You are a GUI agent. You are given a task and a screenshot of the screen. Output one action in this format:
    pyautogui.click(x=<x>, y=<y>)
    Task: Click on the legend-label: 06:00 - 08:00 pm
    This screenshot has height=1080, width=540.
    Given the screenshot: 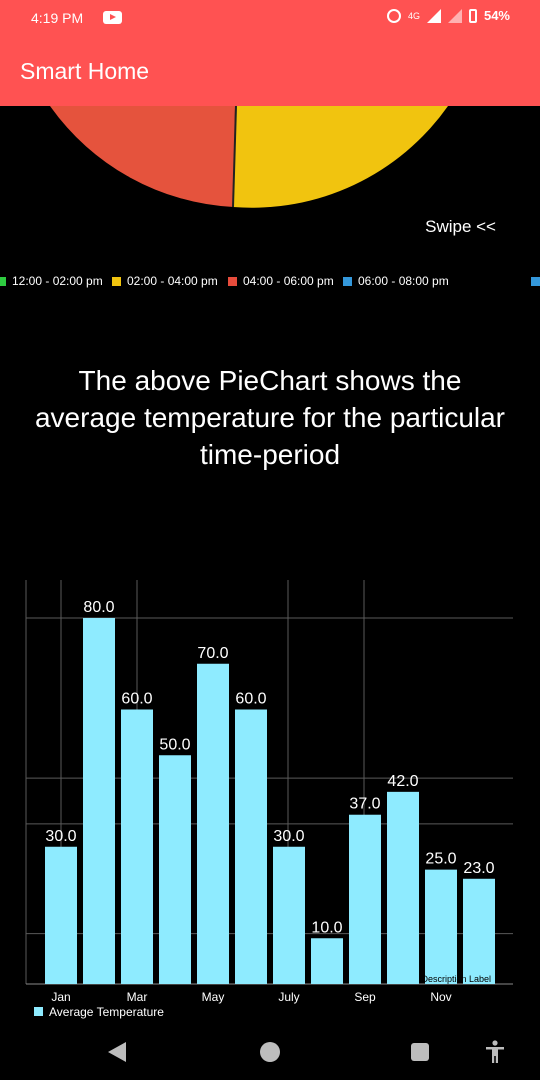 What is the action you would take?
    pyautogui.click(x=403, y=281)
    